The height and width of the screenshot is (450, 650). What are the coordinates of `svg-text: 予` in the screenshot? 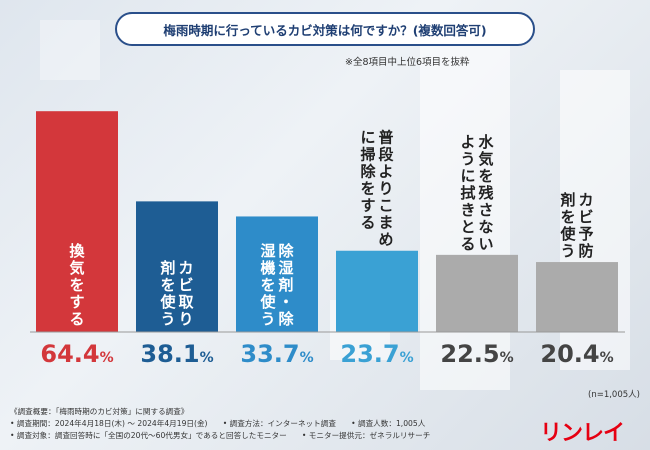 It's located at (585, 234).